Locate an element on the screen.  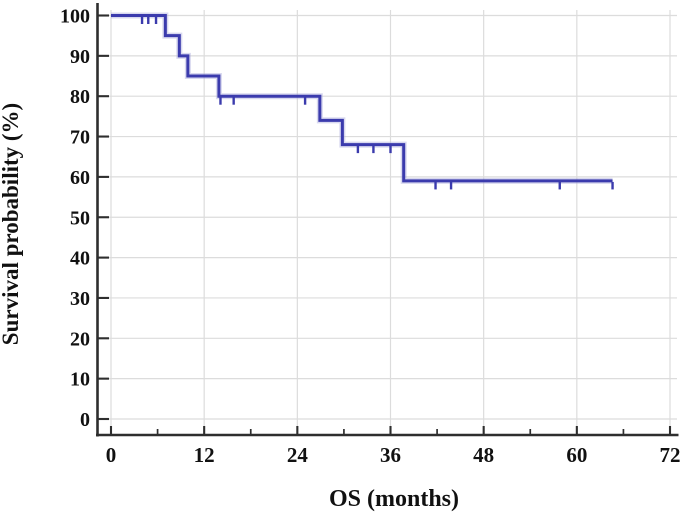
x-tick-label: 36 is located at coordinates (390, 455).